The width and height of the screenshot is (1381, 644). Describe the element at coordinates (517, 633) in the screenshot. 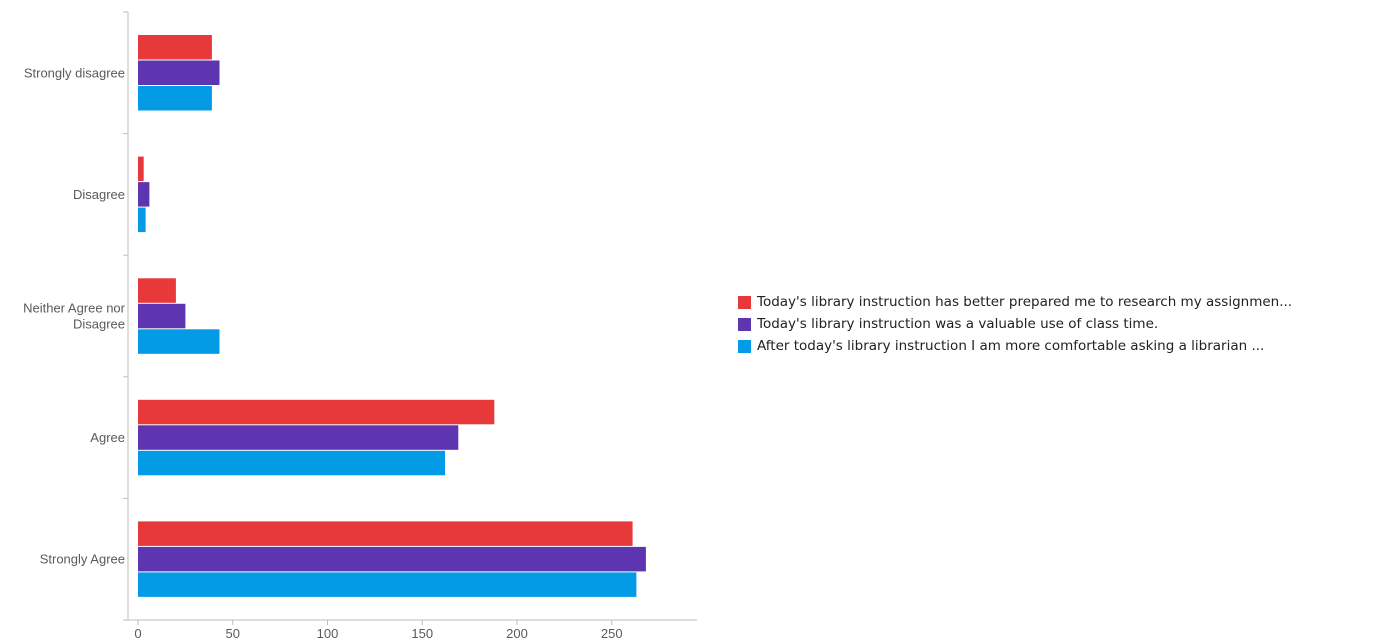

I see `x-tick-label: 200` at that location.